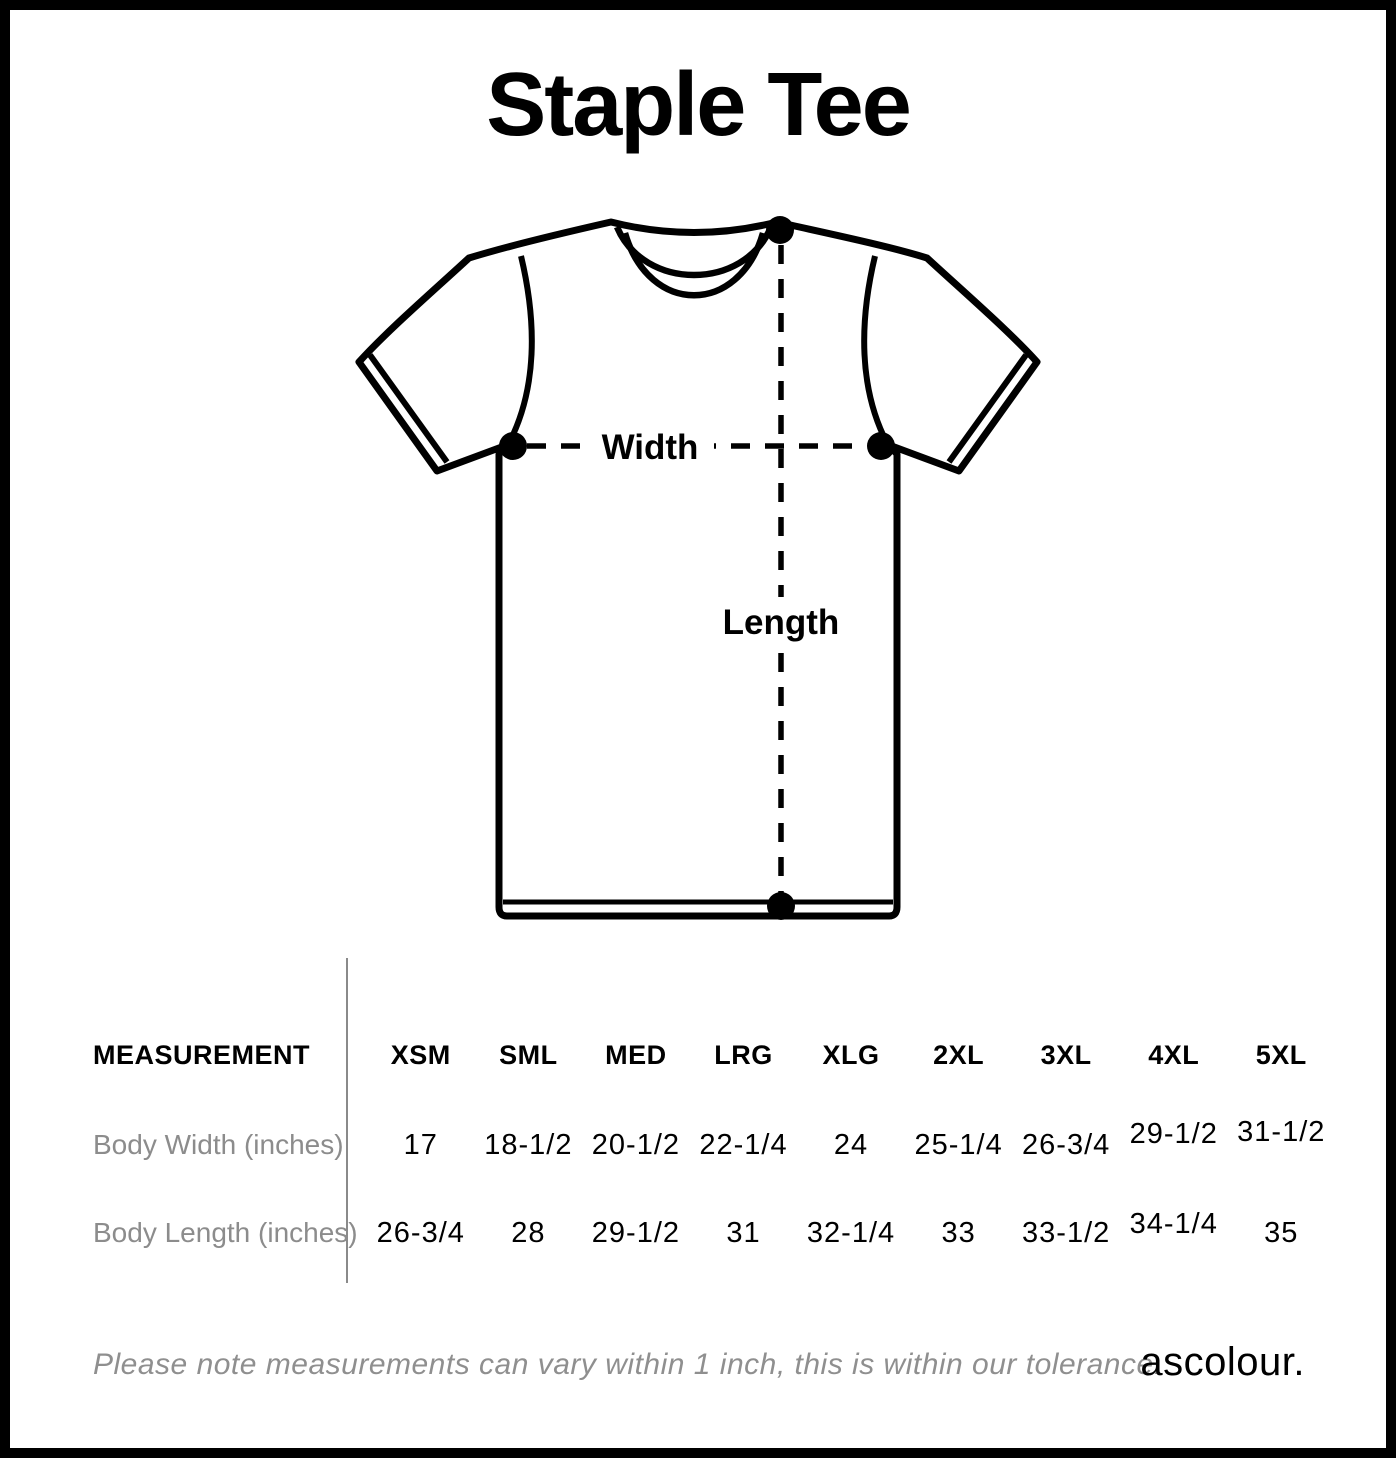 This screenshot has width=1396, height=1458. What do you see at coordinates (636, 1055) in the screenshot?
I see `size-header: MED` at bounding box center [636, 1055].